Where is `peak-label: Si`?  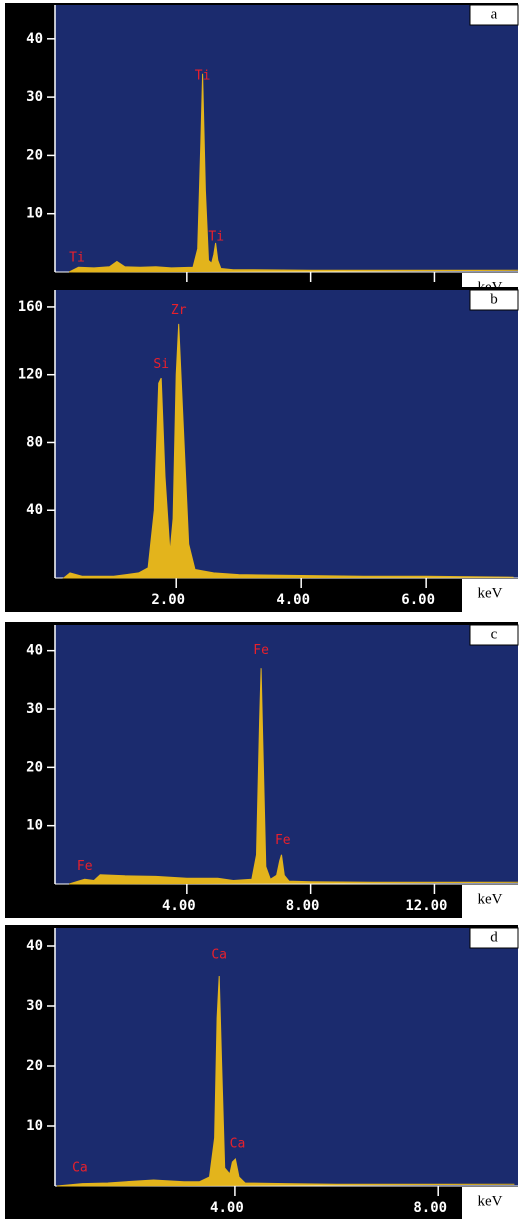 peak-label: Si is located at coordinates (161, 364).